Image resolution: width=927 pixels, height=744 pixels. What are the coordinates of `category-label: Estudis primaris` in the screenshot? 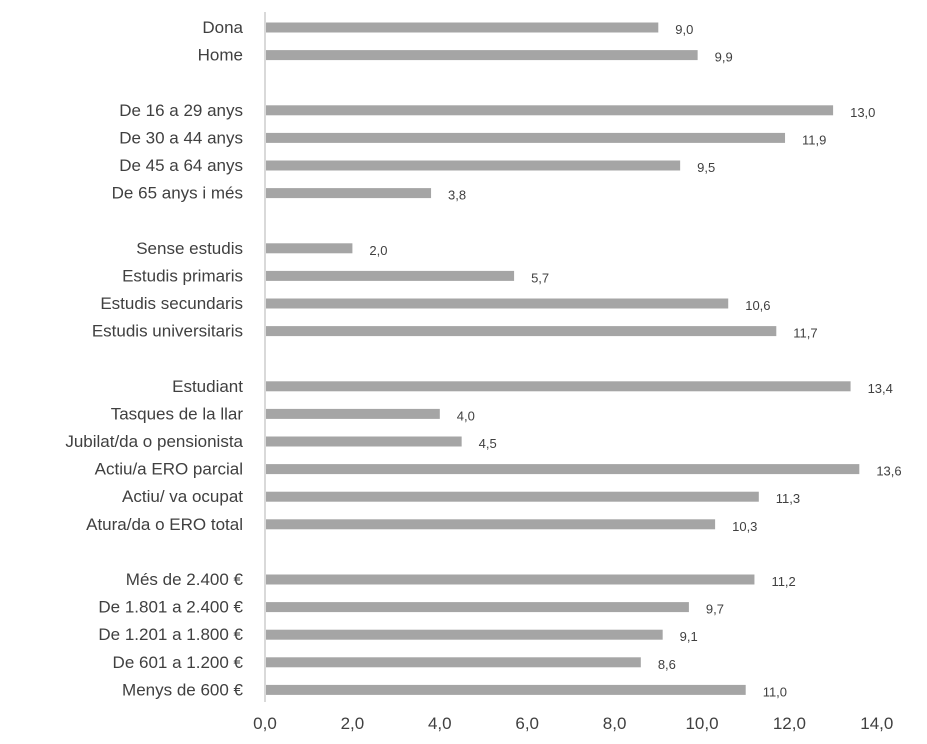 It's located at (182, 275).